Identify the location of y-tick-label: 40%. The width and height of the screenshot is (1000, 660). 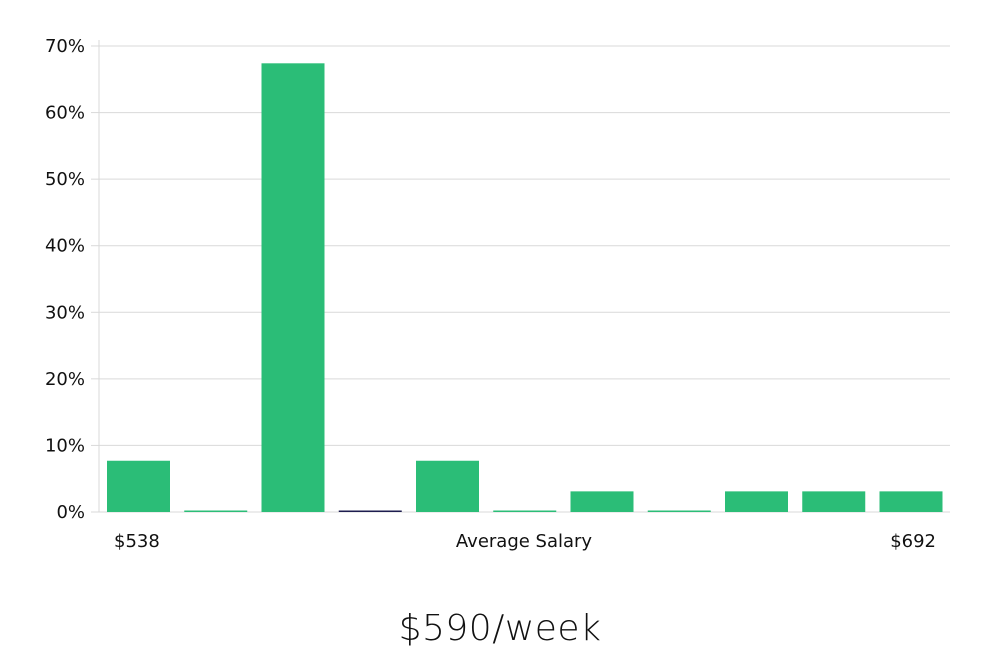
(65, 246).